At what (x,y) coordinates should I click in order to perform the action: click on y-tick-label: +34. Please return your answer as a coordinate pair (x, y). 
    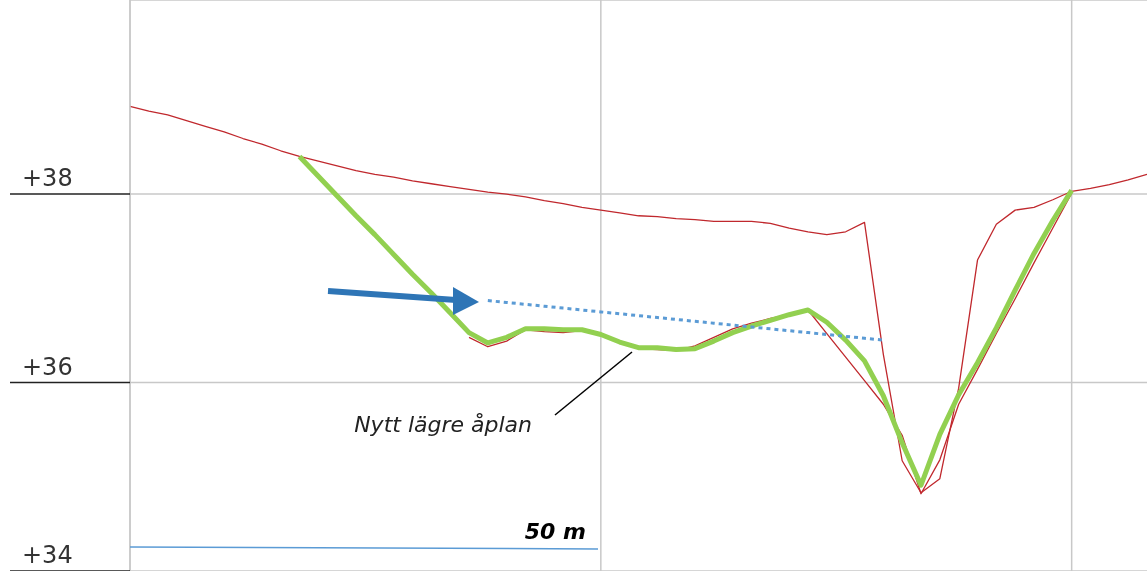
    Looking at the image, I should click on (47, 555).